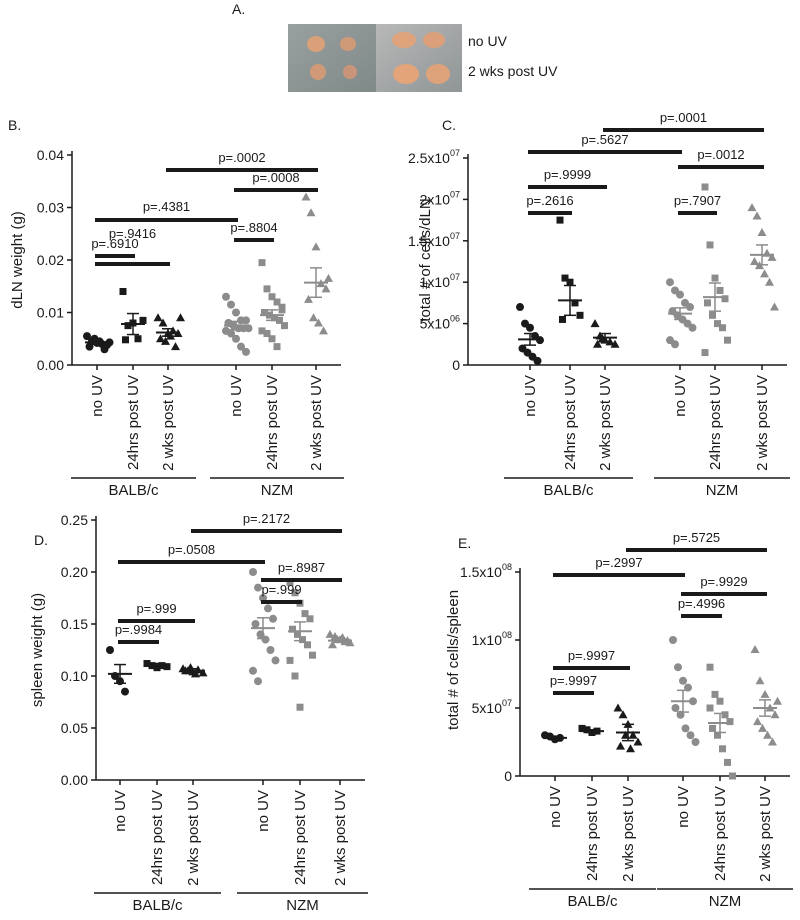  What do you see at coordinates (440, 323) in the screenshot?
I see `y-tick-label: 5x1006` at bounding box center [440, 323].